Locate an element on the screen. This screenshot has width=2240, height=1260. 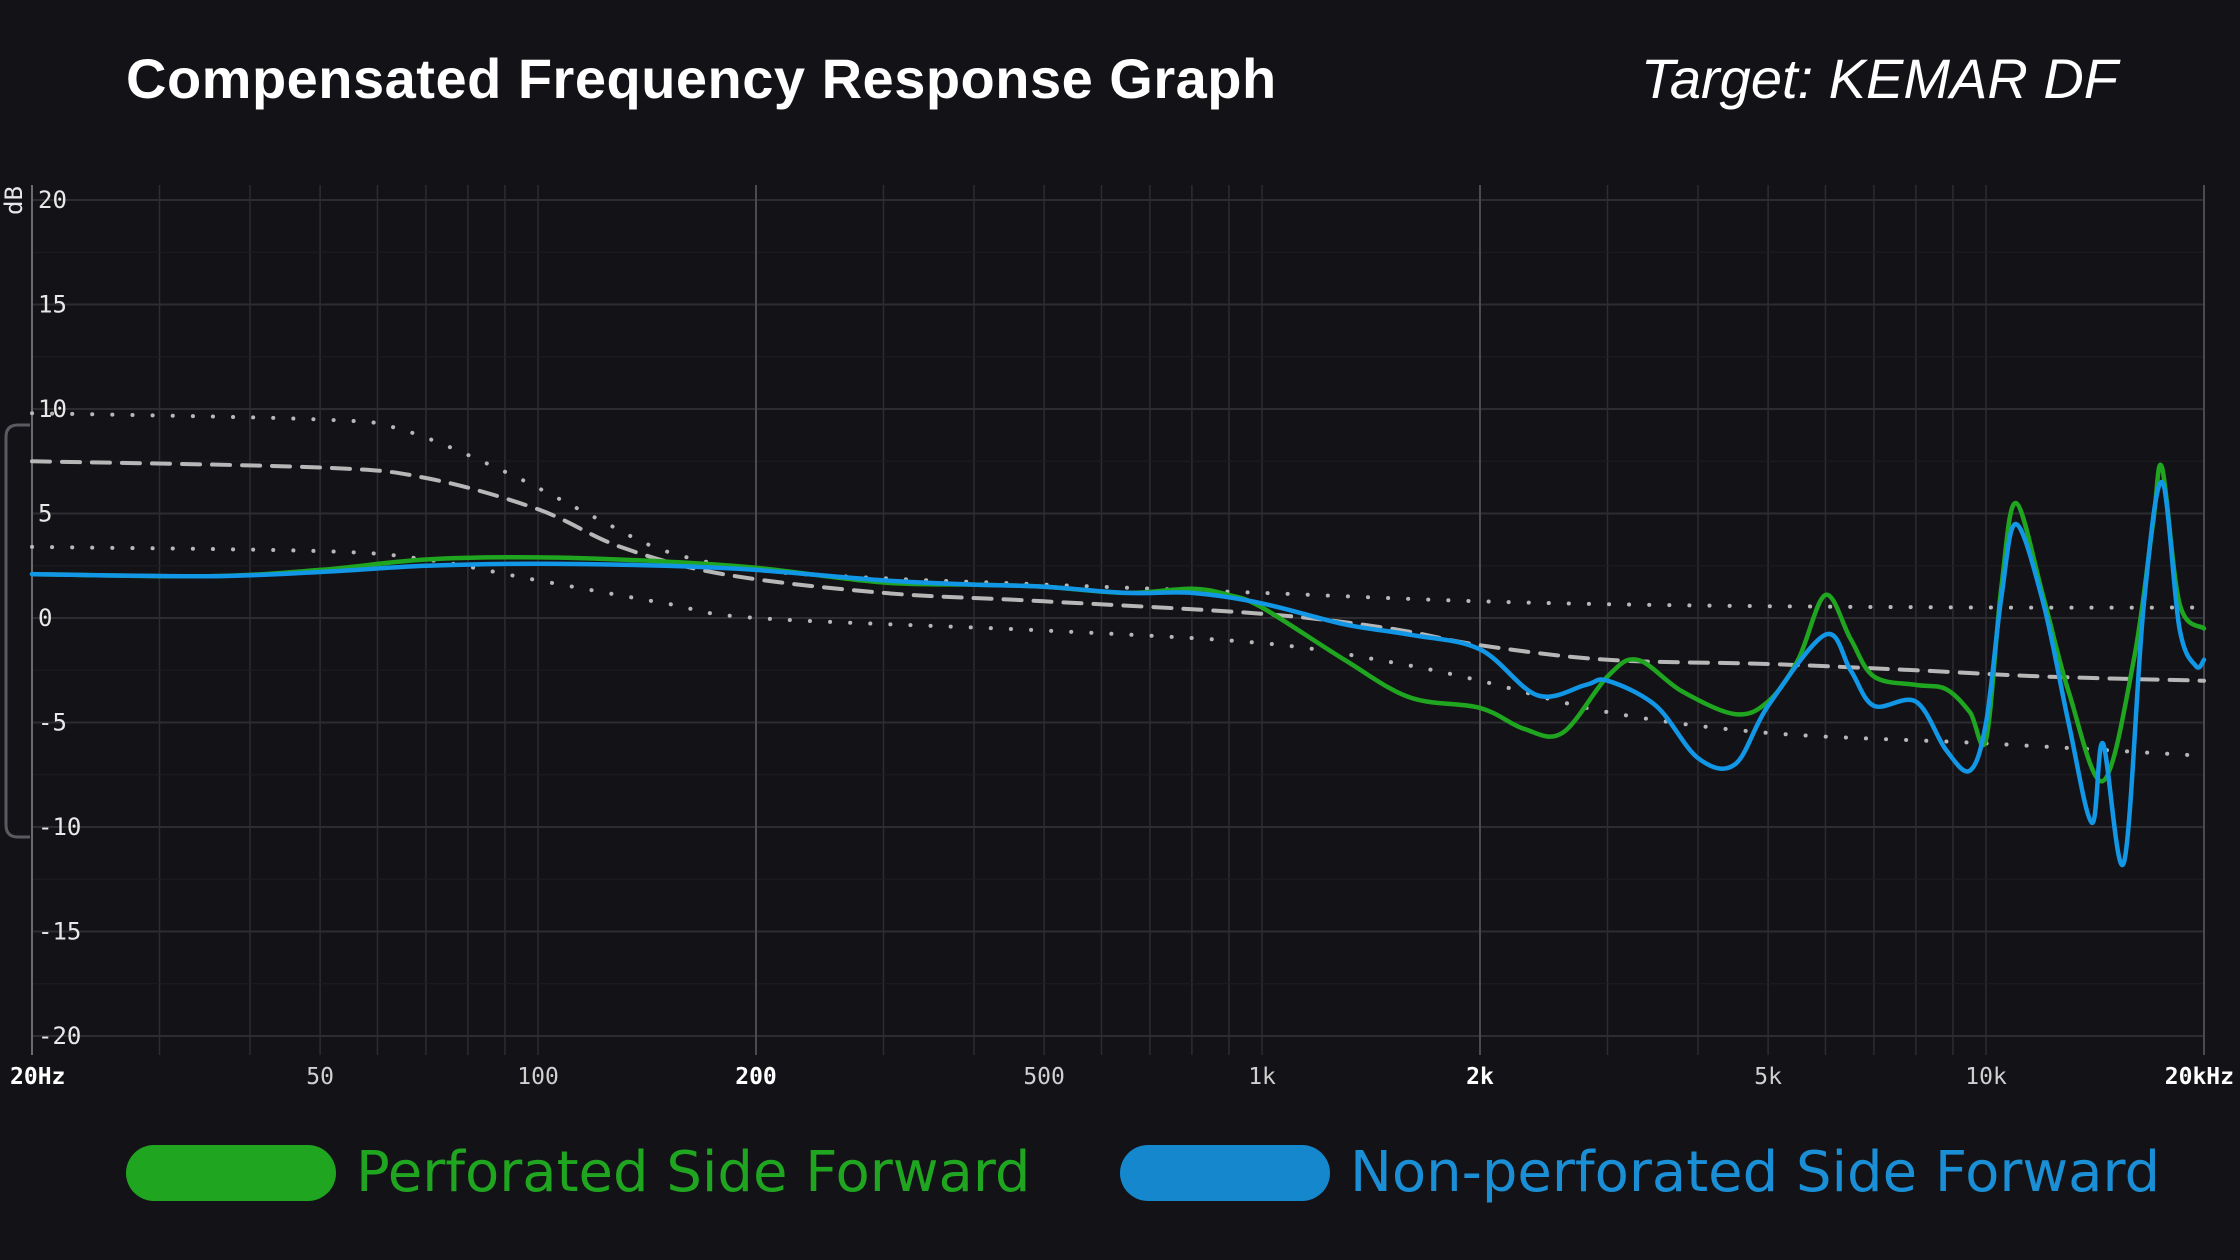
y-tick-label: 10 is located at coordinates (52, 409).